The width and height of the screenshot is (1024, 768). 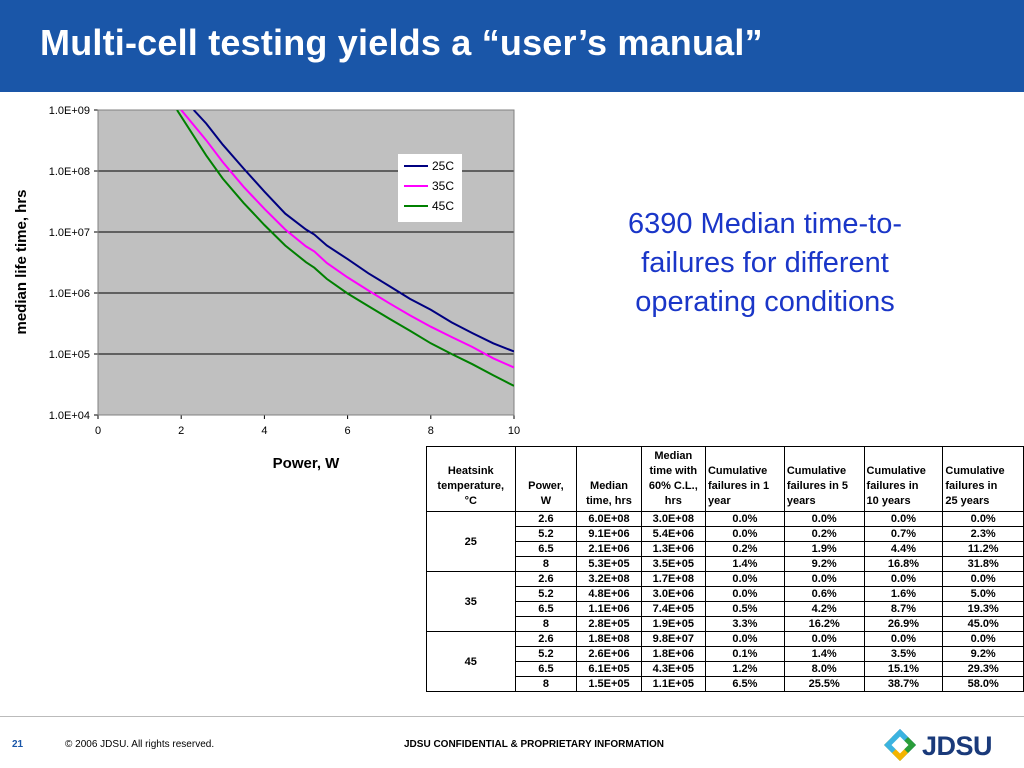 I want to click on table-cell: 1.9%, so click(x=824, y=549).